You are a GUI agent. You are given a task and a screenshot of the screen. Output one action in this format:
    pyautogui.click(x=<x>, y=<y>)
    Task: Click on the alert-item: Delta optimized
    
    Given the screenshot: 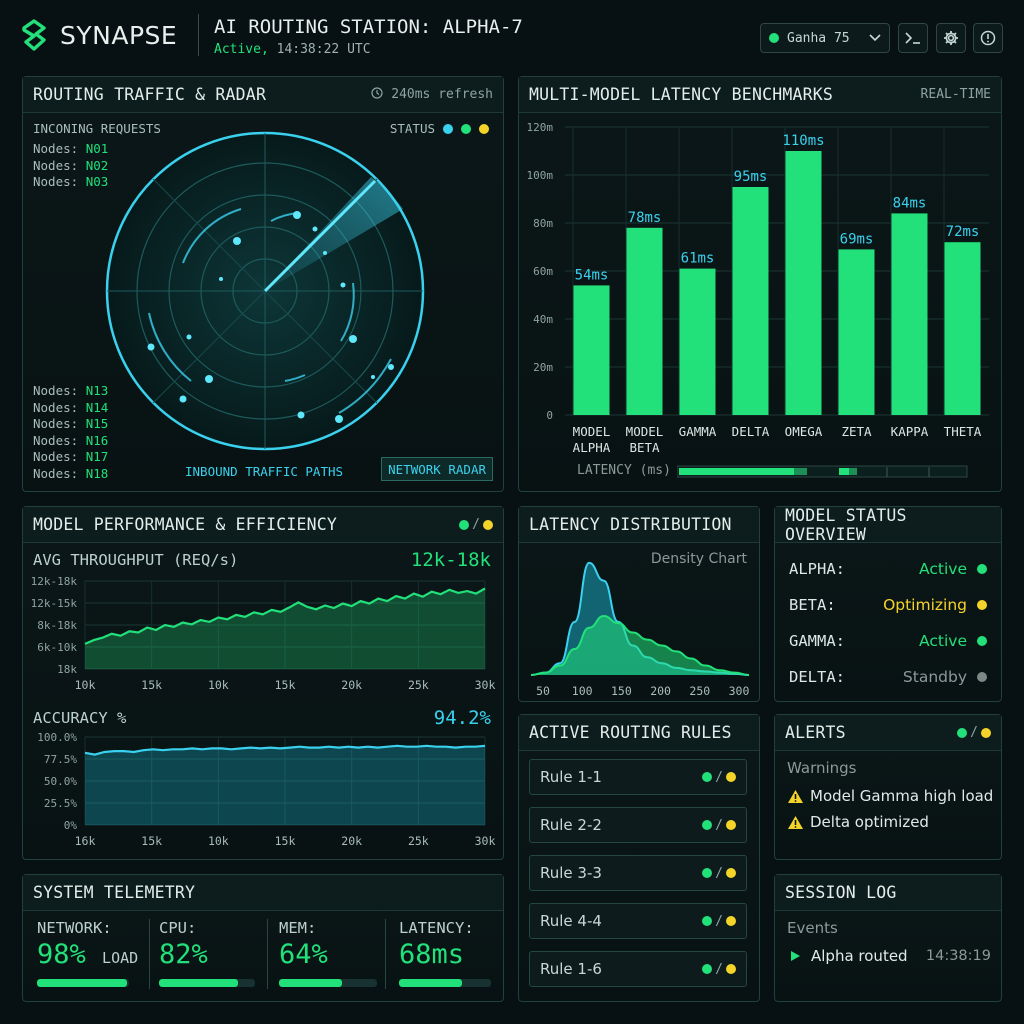 What is the action you would take?
    pyautogui.click(x=858, y=822)
    